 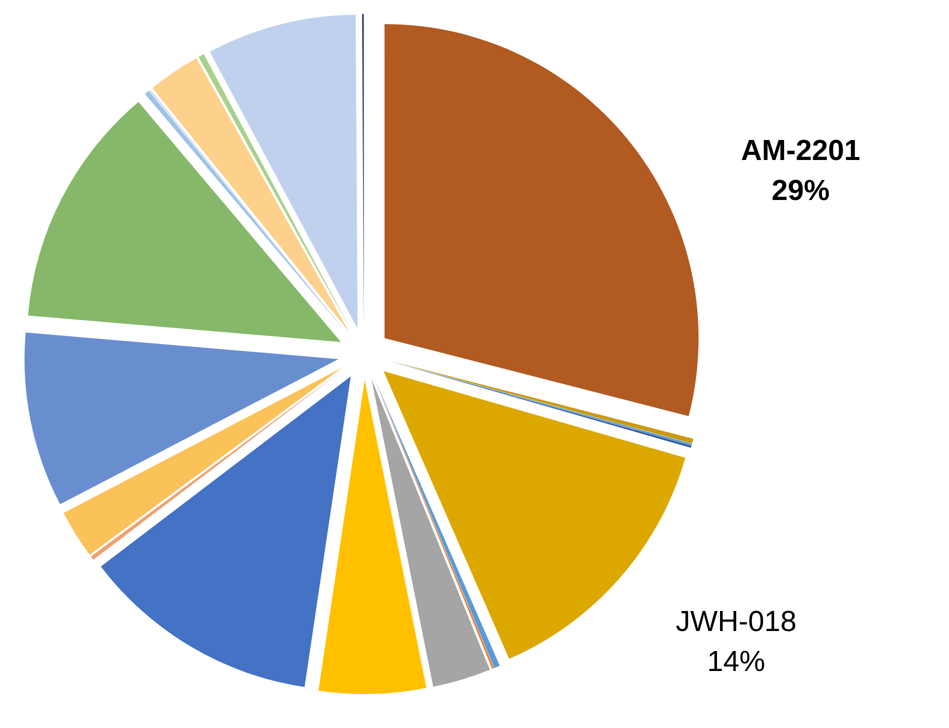 What do you see at coordinates (736, 662) in the screenshot?
I see `data-label: 14%` at bounding box center [736, 662].